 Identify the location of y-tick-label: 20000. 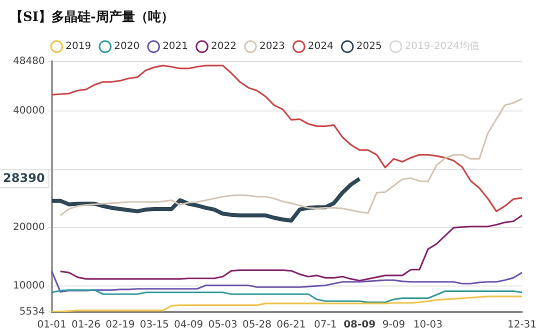
(29, 228).